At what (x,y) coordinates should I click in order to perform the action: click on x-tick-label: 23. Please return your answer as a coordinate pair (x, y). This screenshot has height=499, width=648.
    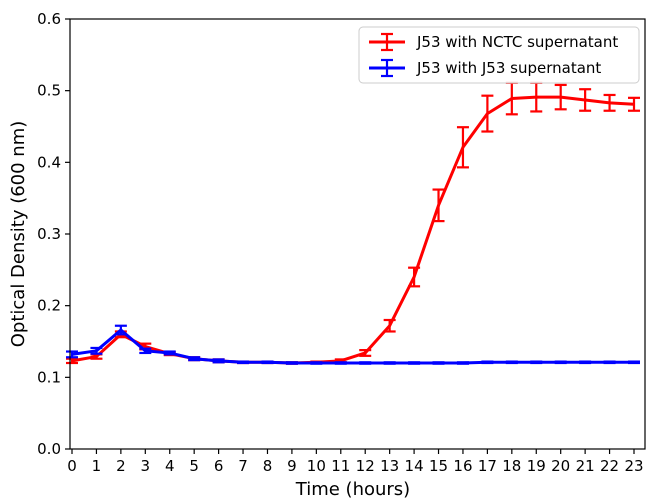
    Looking at the image, I should click on (633, 466).